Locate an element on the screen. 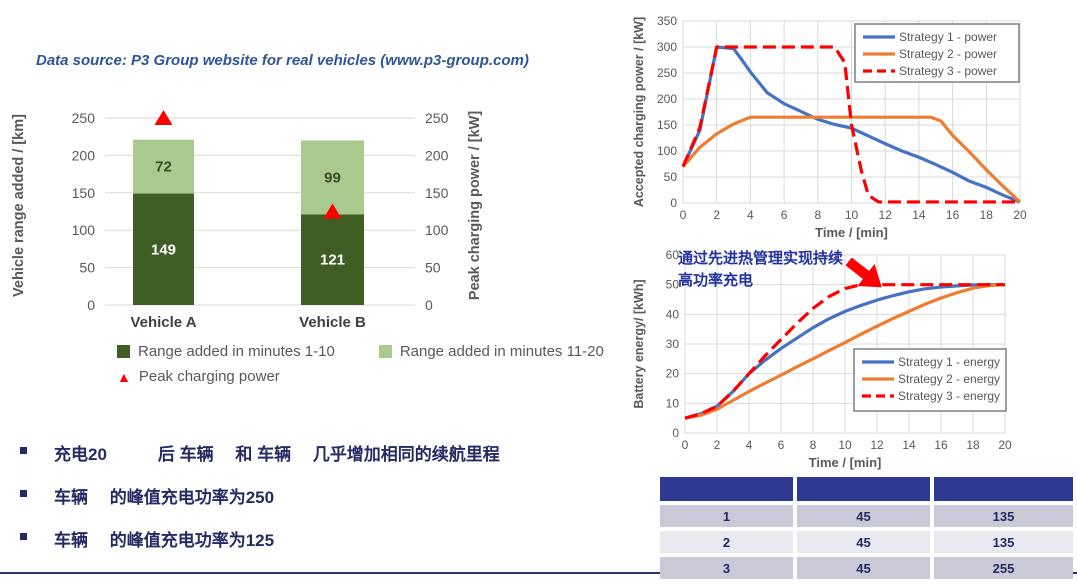 The image size is (1077, 588). svg-text: Peak charging power / [kW] is located at coordinates (475, 206).